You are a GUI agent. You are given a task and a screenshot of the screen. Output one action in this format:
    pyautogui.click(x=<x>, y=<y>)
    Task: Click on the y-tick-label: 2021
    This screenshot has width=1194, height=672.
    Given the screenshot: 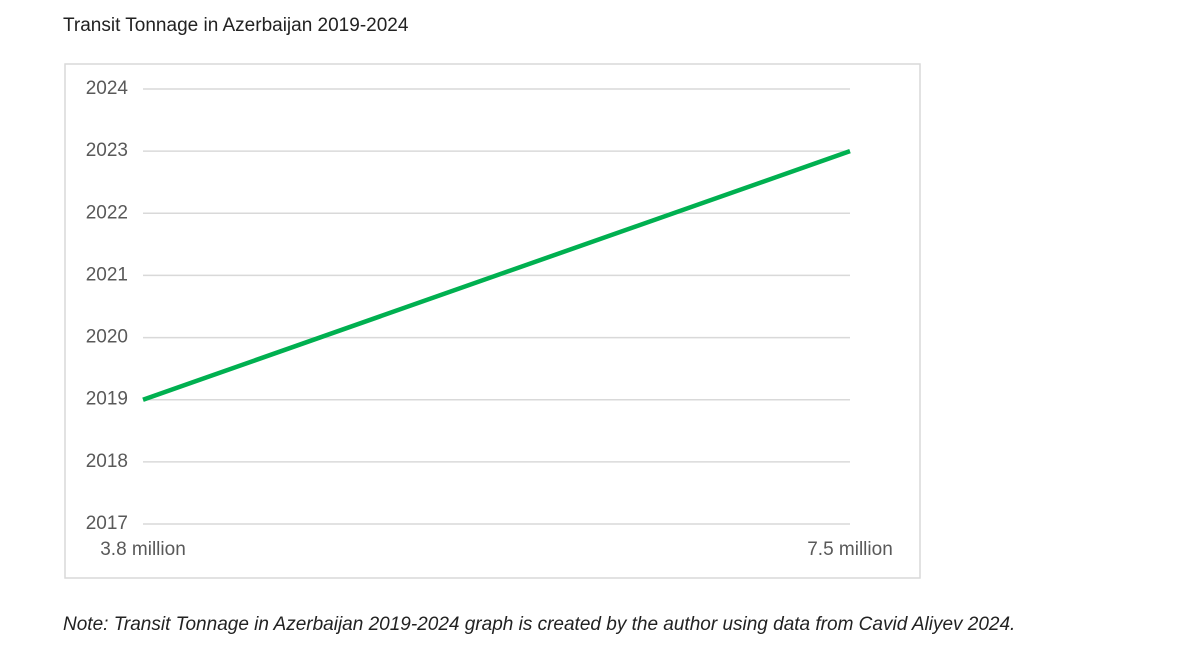 What is the action you would take?
    pyautogui.click(x=107, y=274)
    